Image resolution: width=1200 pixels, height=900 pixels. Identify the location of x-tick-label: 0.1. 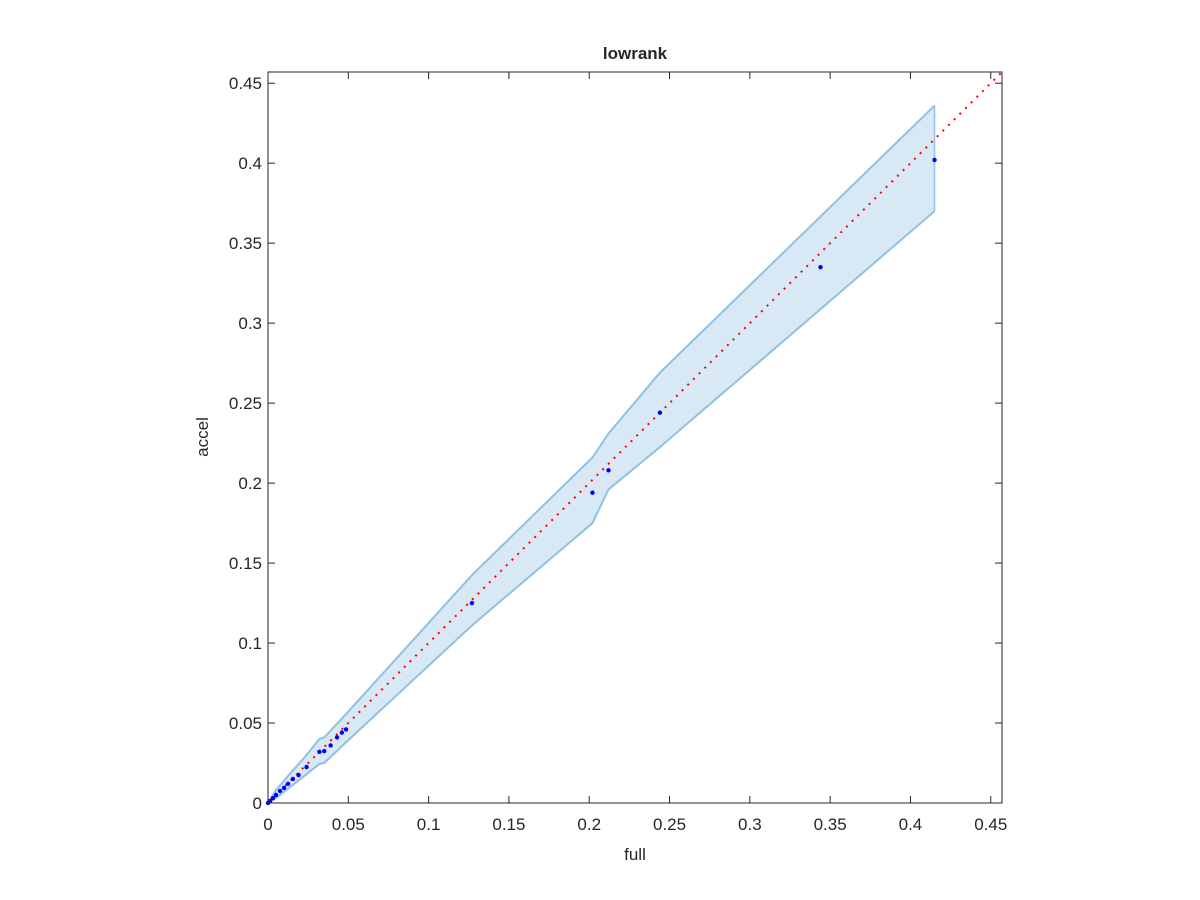
(429, 824).